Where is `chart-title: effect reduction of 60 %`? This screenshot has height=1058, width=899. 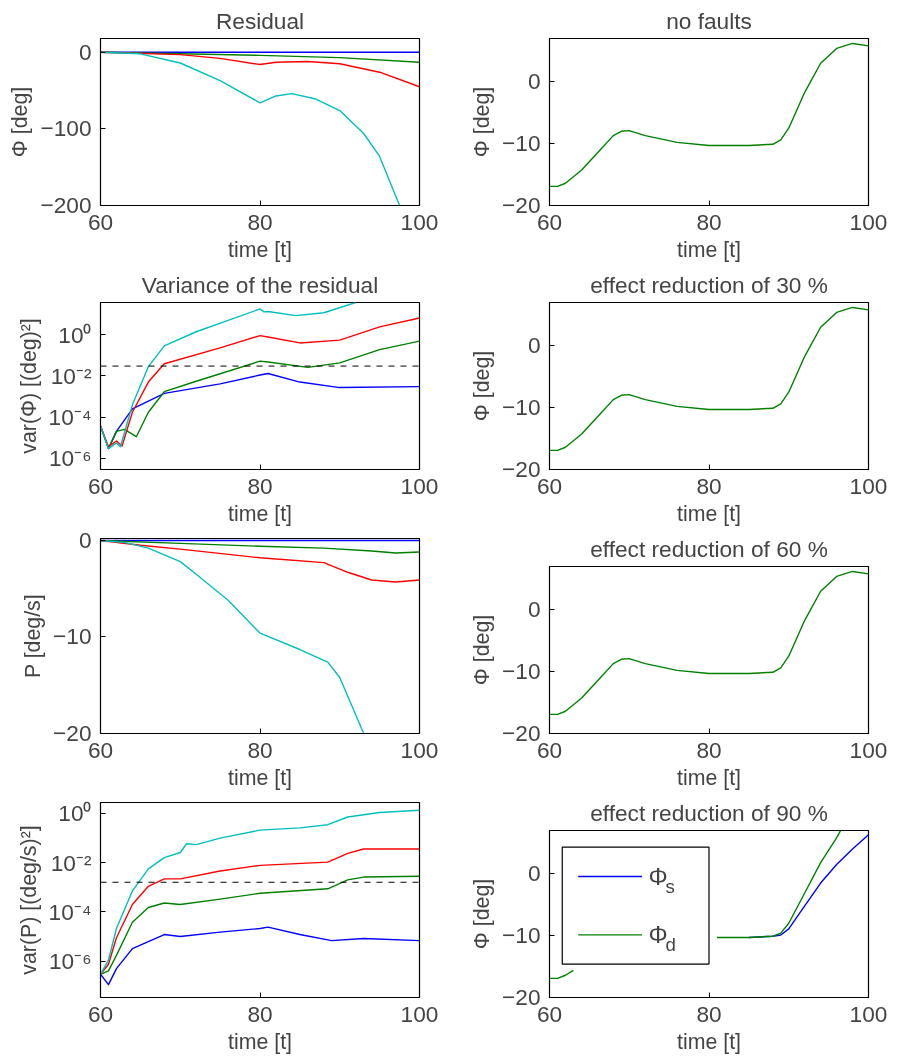
chart-title: effect reduction of 60 % is located at coordinates (709, 548).